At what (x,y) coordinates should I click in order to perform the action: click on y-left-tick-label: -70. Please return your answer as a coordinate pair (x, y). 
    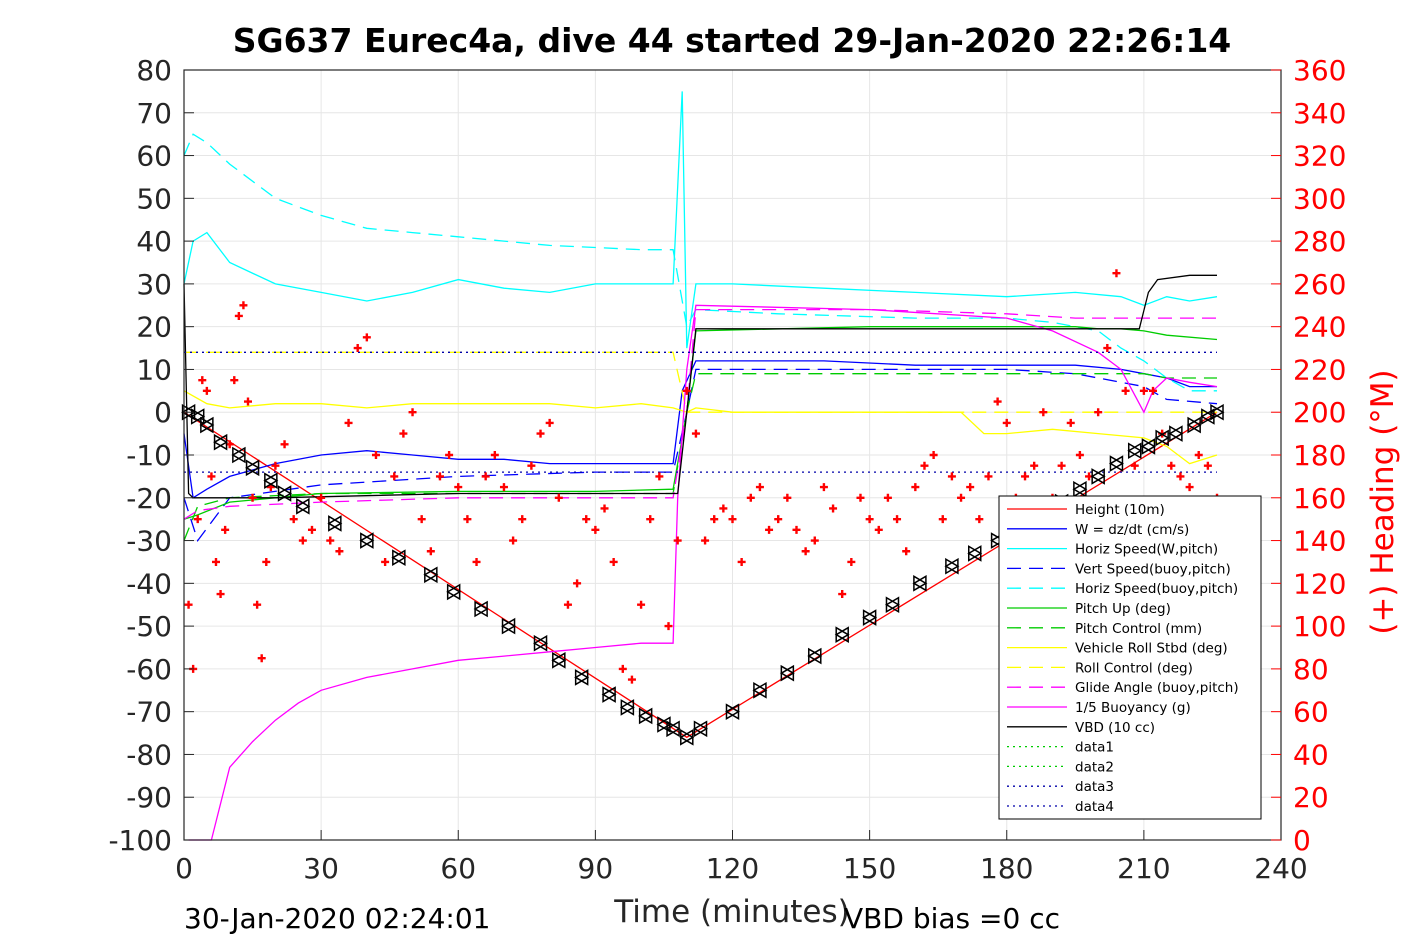
    Looking at the image, I should click on (149, 712).